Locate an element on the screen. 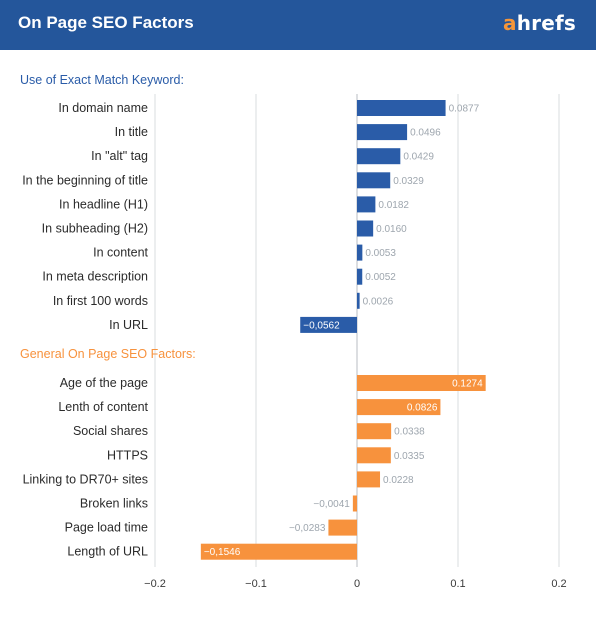  group-heading: Use of Exact Match Keyword: is located at coordinates (102, 80).